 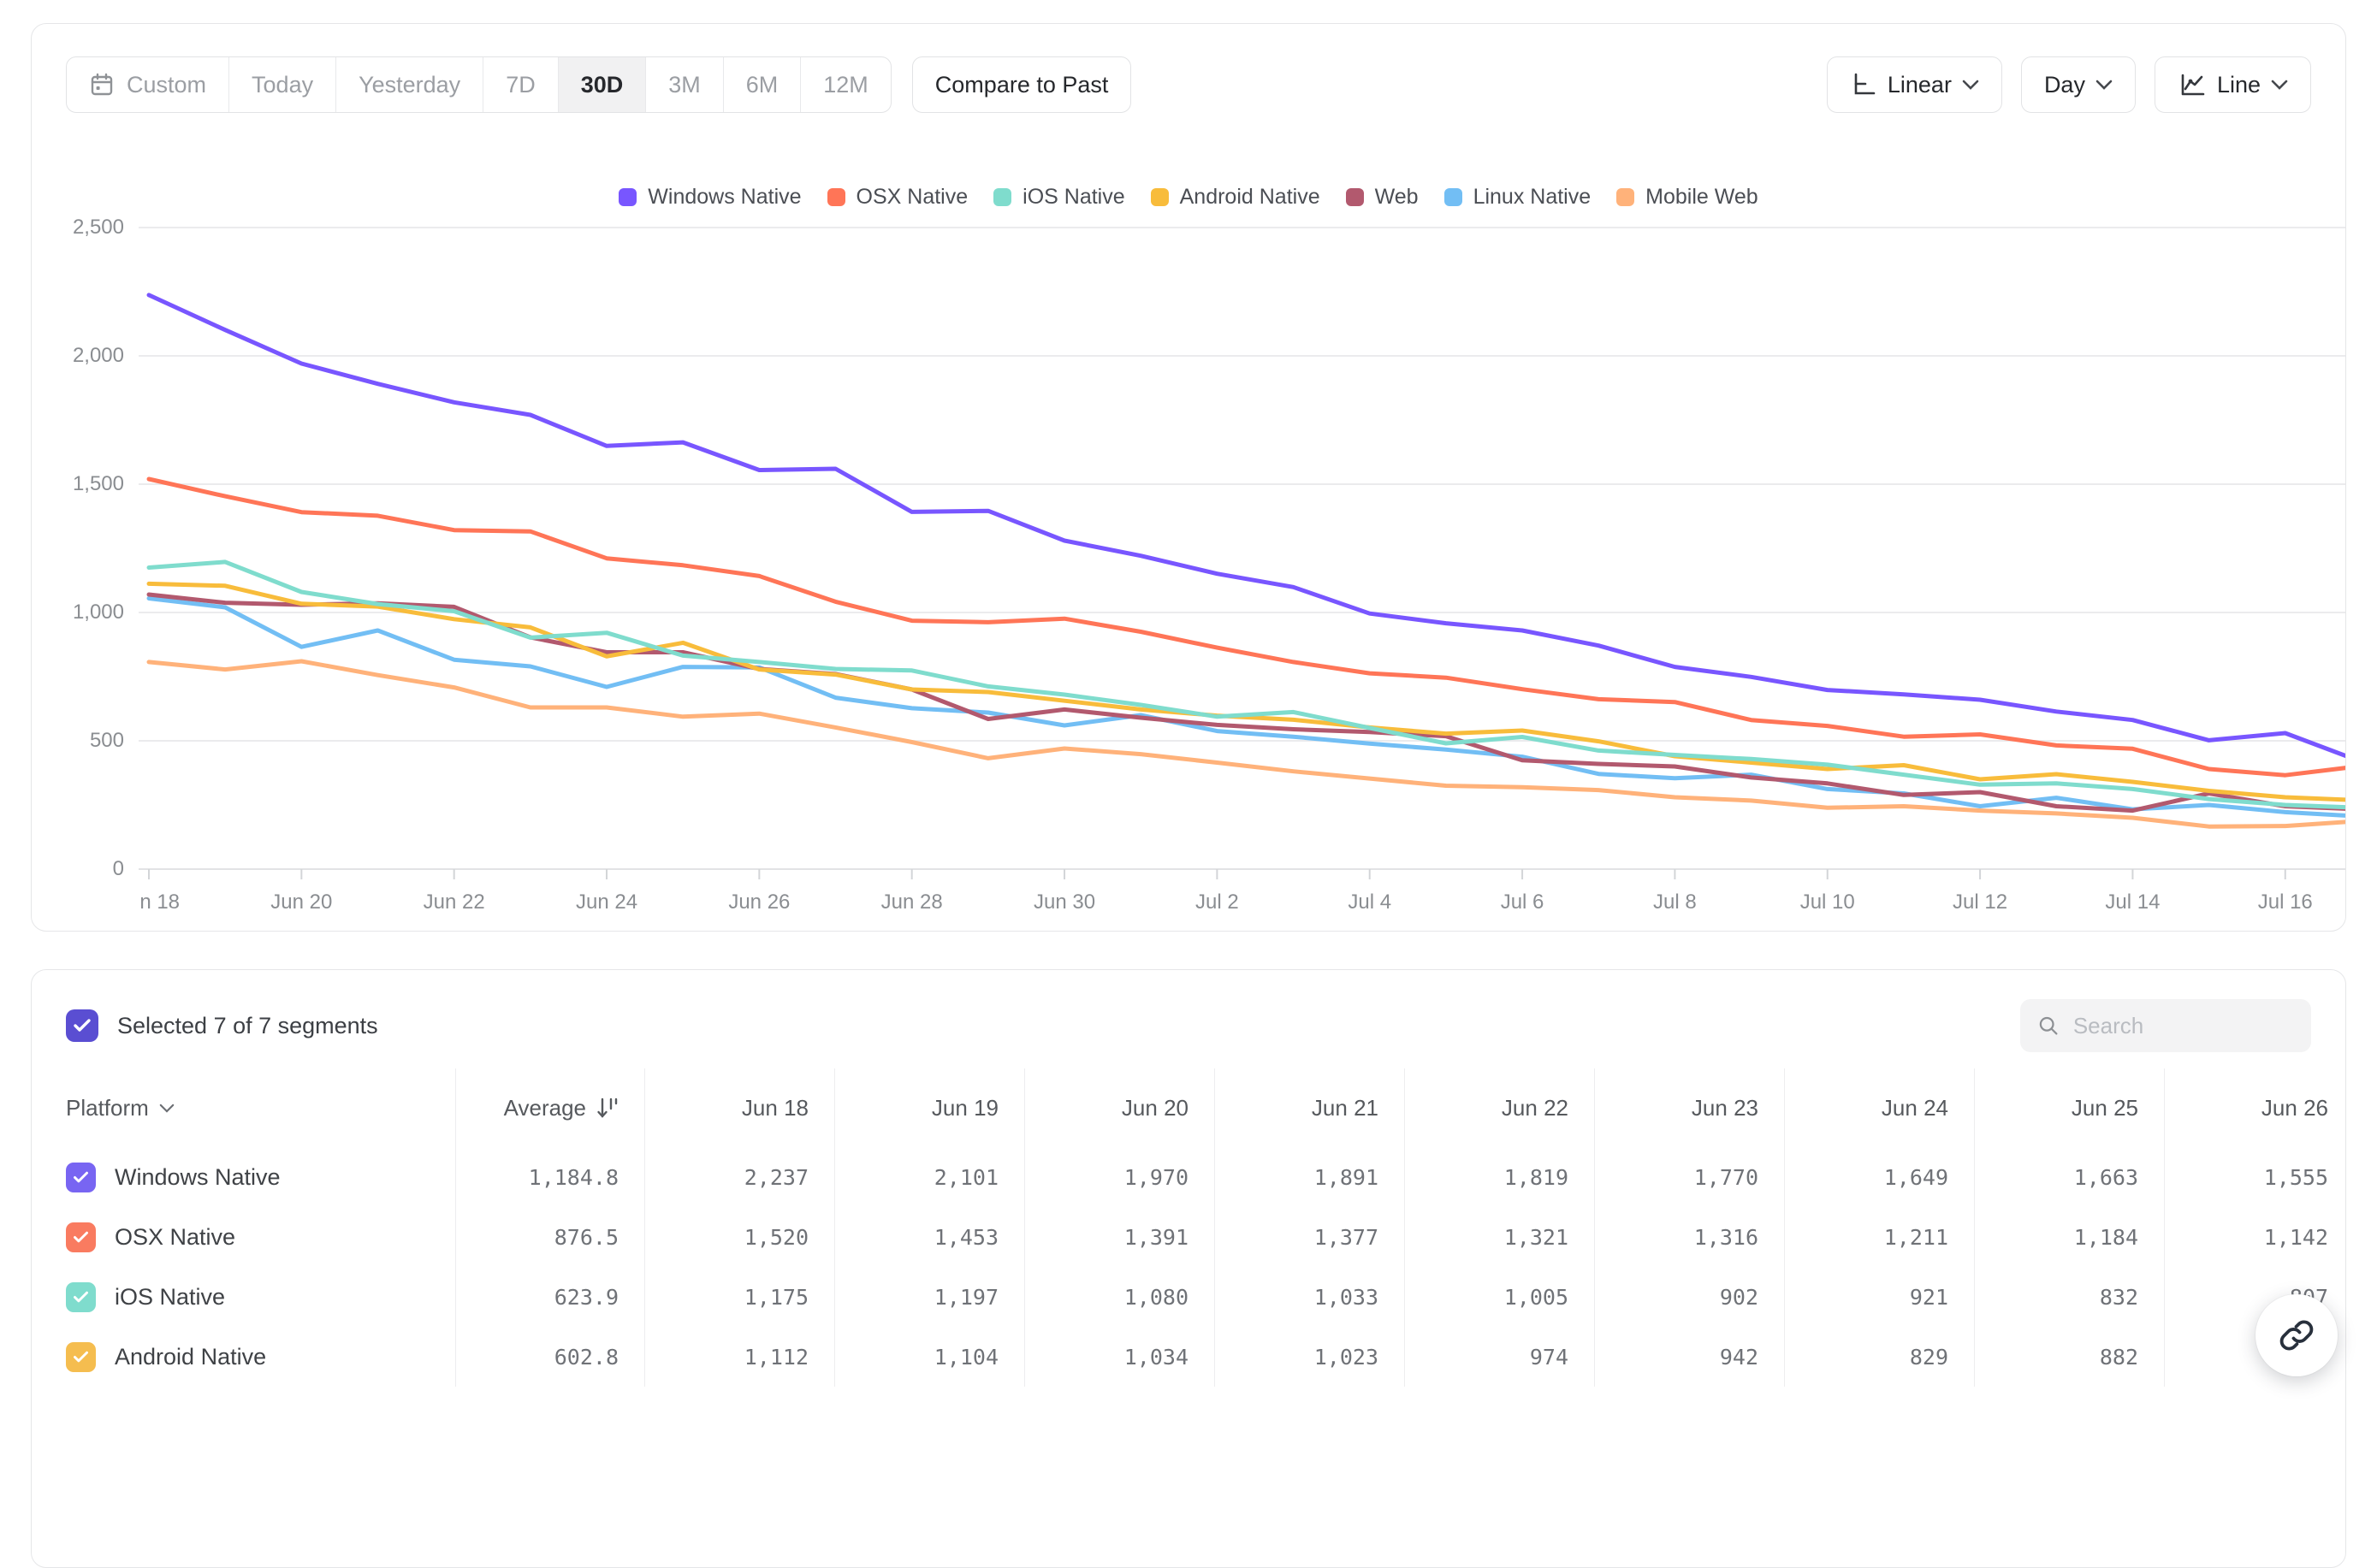 What do you see at coordinates (1382, 197) in the screenshot?
I see `legend-item: Web` at bounding box center [1382, 197].